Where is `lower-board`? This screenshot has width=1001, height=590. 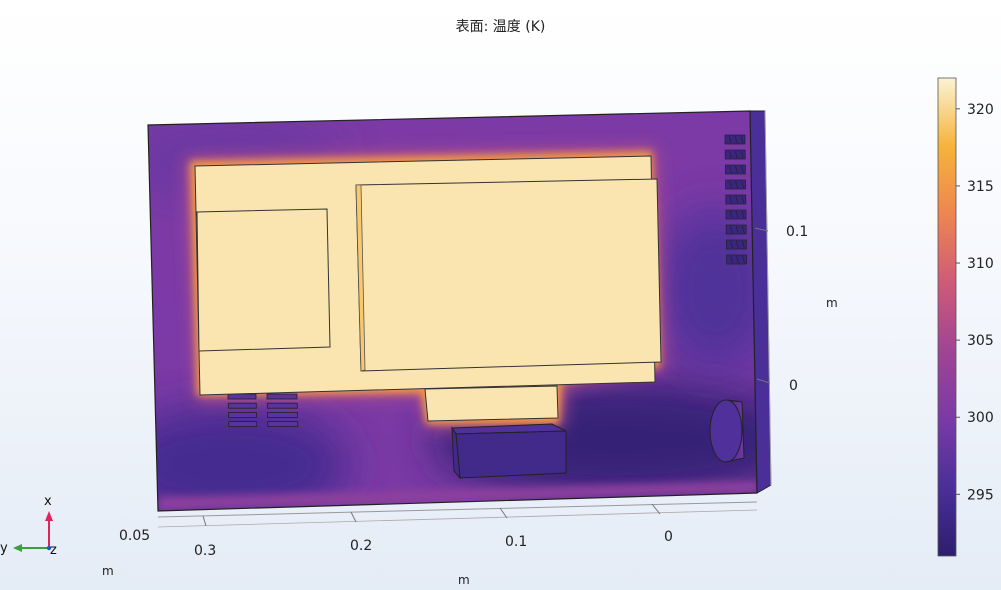
lower-board is located at coordinates (491, 403).